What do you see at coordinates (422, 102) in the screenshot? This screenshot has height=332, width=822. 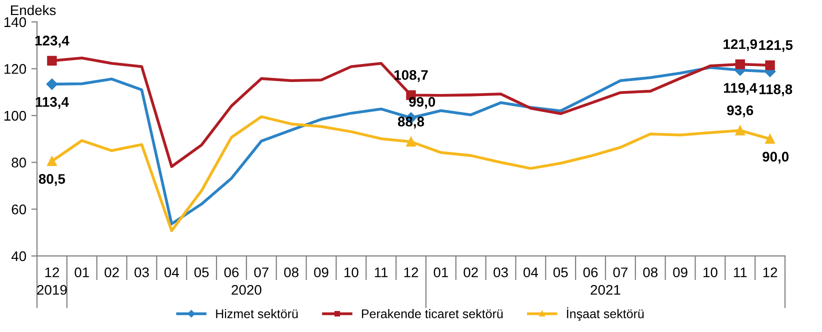 I see `data-label: 99,0` at bounding box center [422, 102].